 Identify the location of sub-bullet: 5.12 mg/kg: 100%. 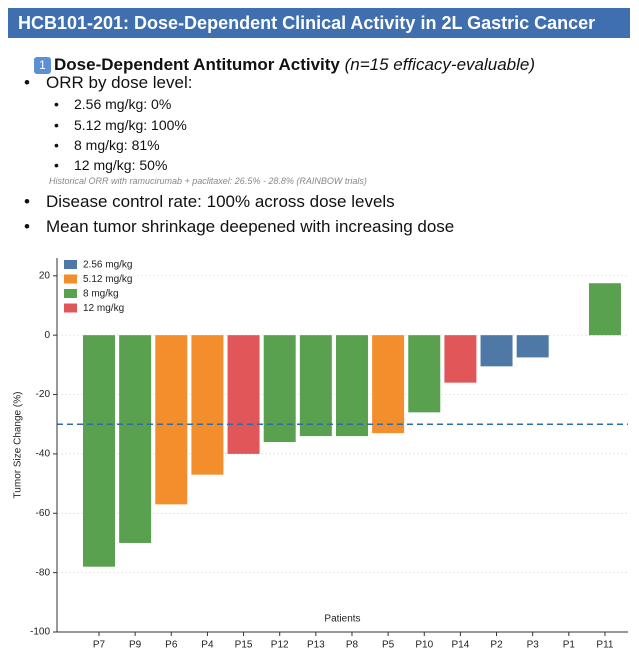
(120, 125).